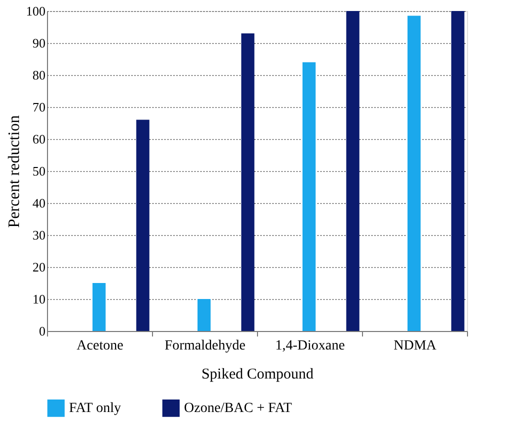  Describe the element at coordinates (39, 139) in the screenshot. I see `y-tick-label: 60` at that location.